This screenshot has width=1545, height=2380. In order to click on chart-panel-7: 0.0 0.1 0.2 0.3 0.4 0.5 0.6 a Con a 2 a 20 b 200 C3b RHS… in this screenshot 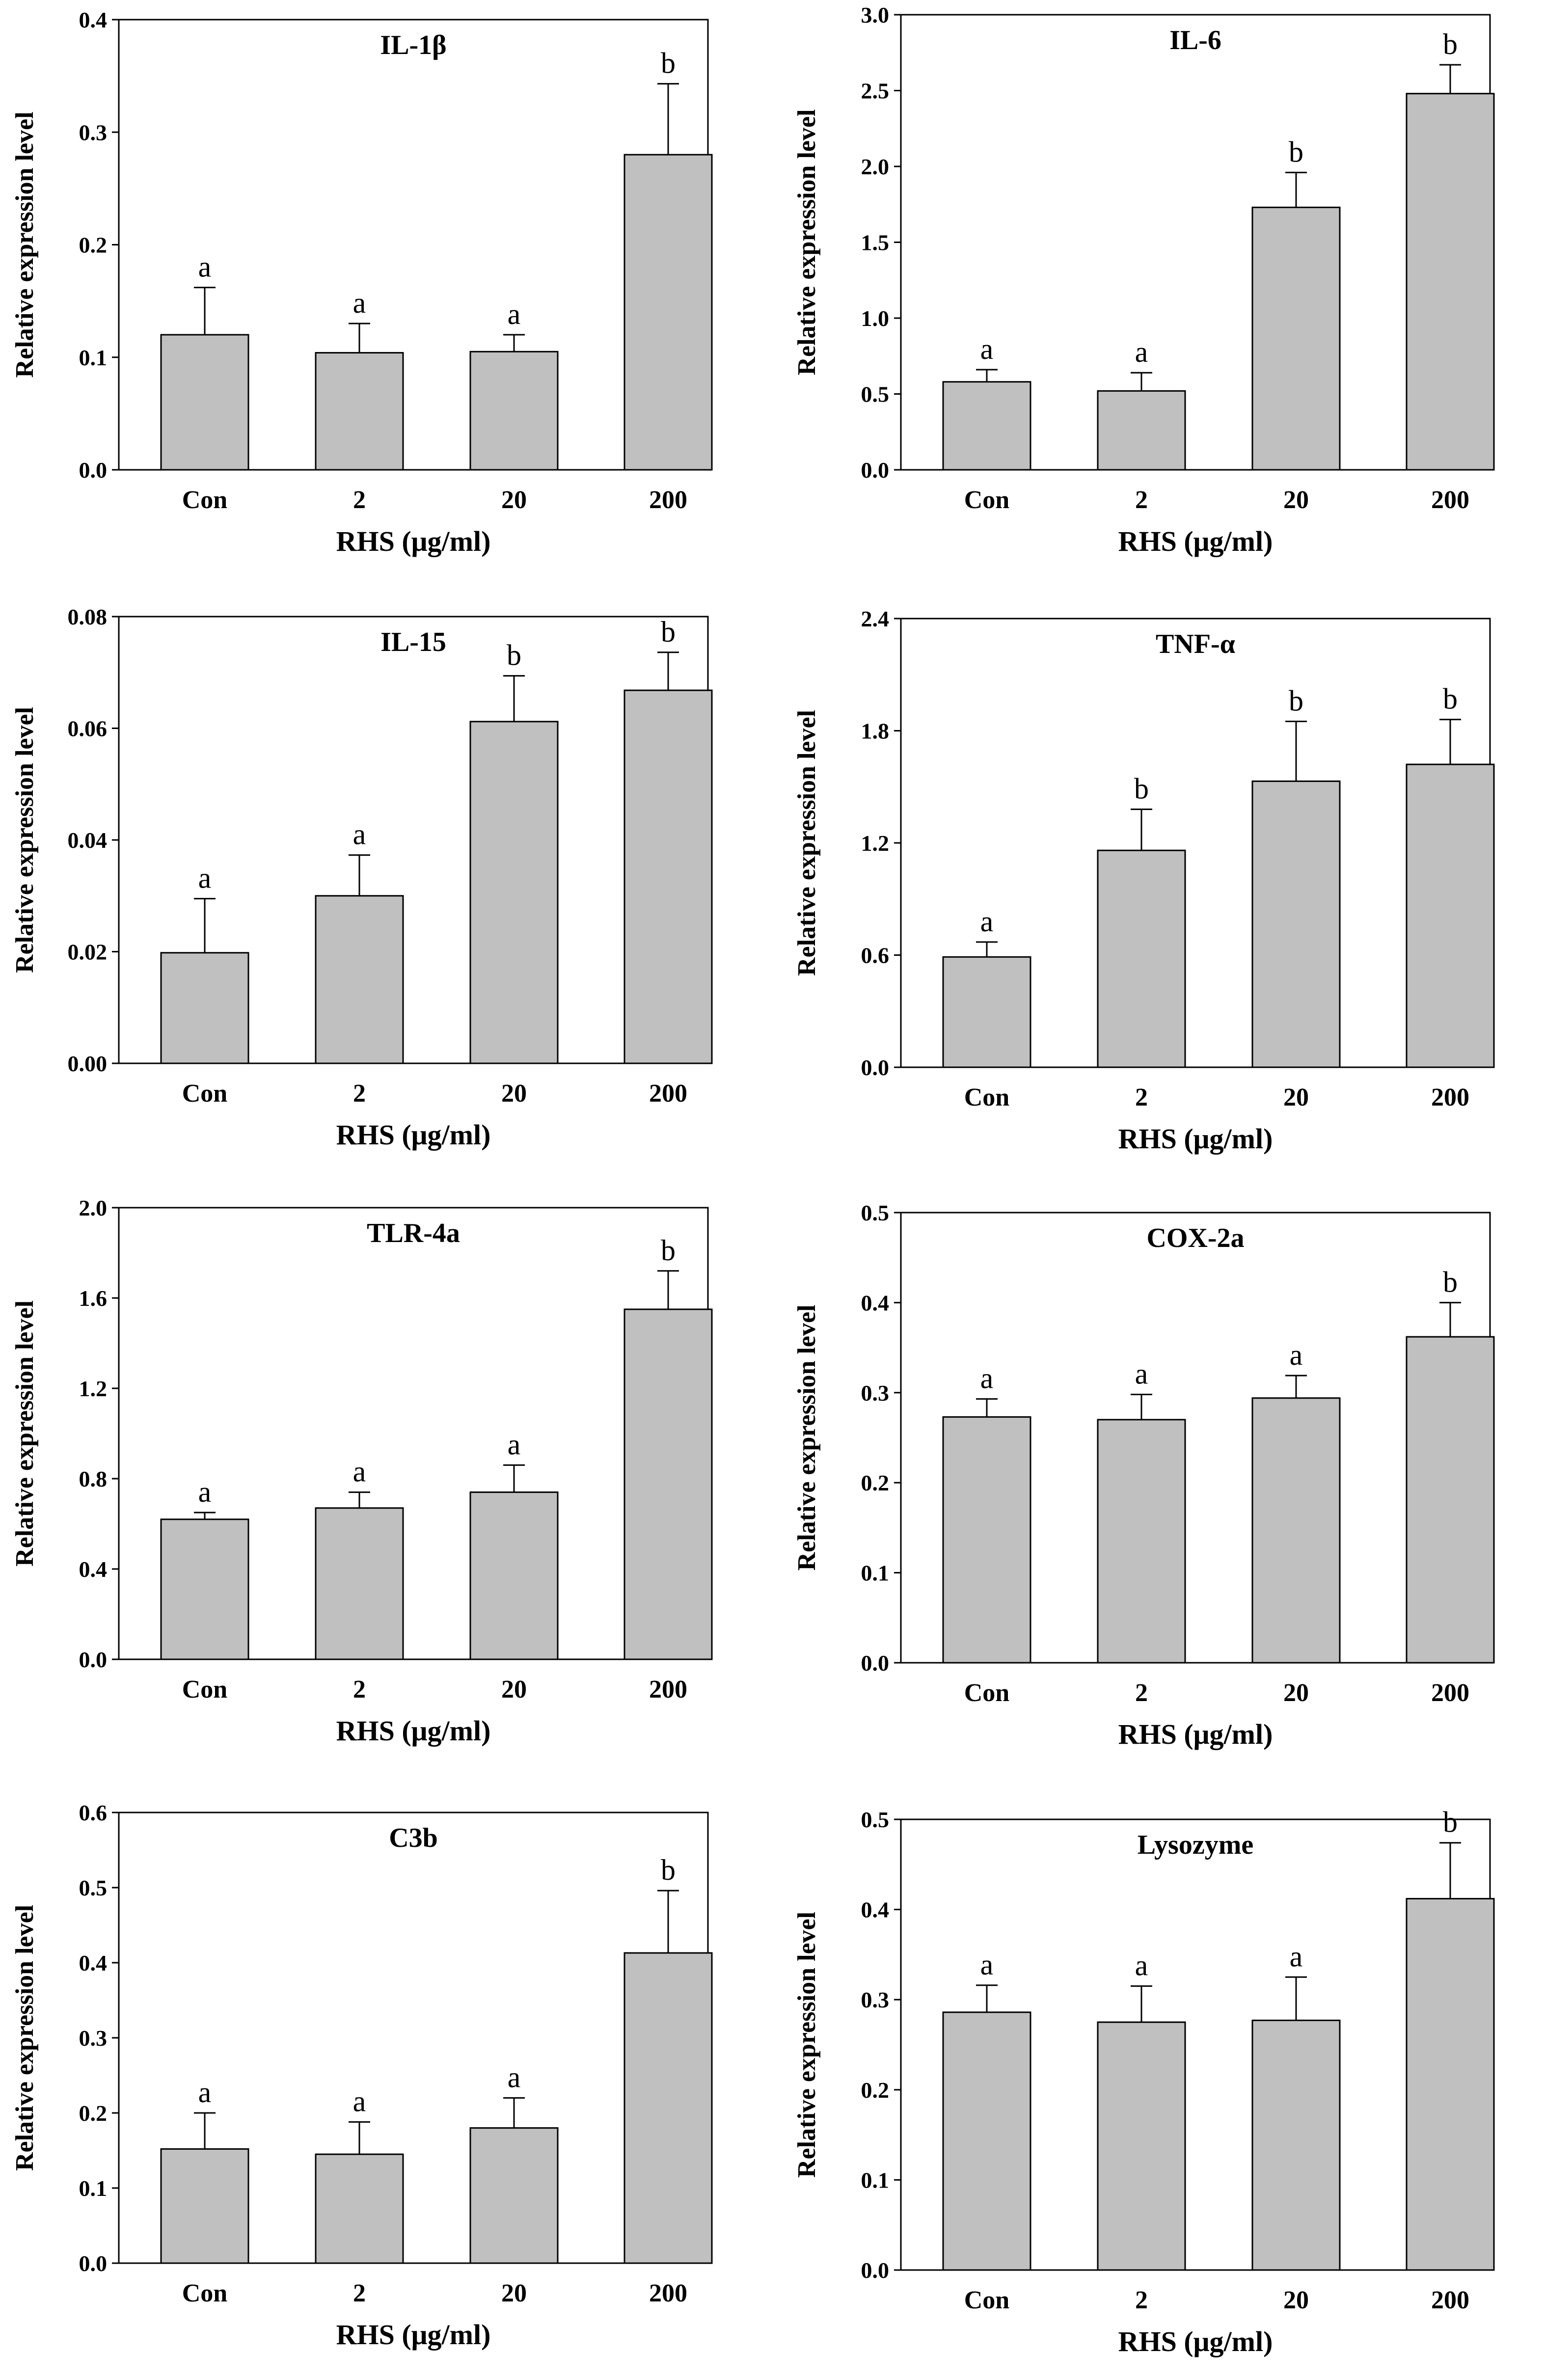, I will do `click(362, 2075)`.